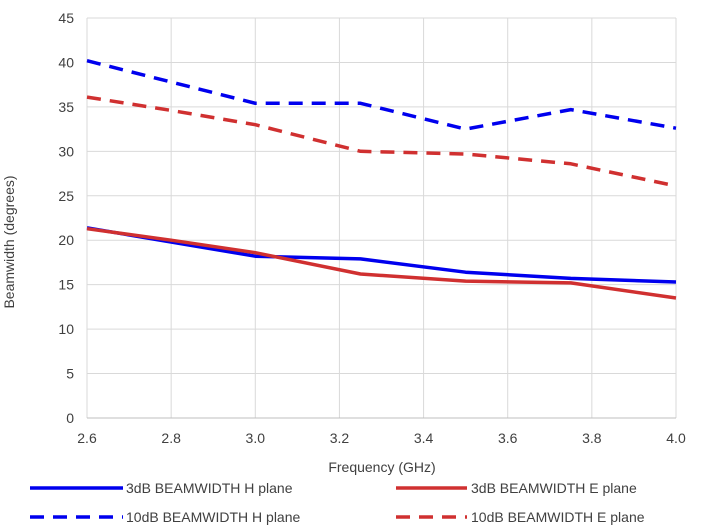 The image size is (704, 531). What do you see at coordinates (592, 438) in the screenshot?
I see `x-tick-label: 3.8` at bounding box center [592, 438].